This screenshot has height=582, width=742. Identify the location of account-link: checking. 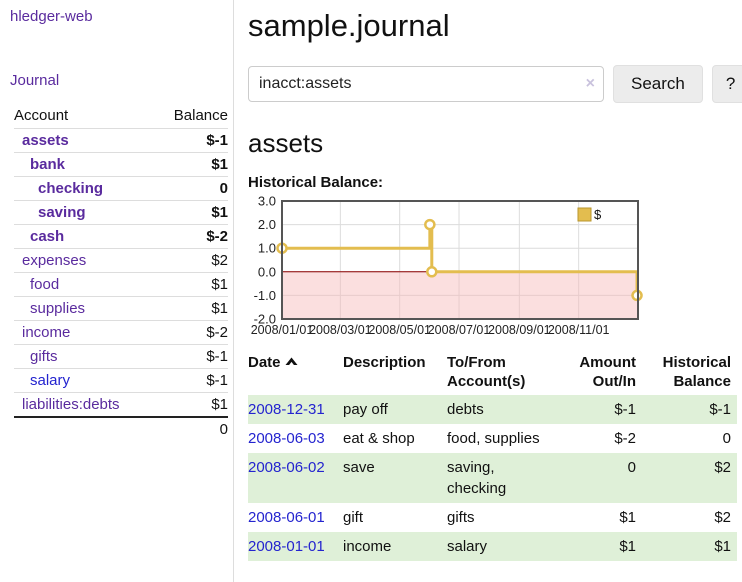
(71, 188).